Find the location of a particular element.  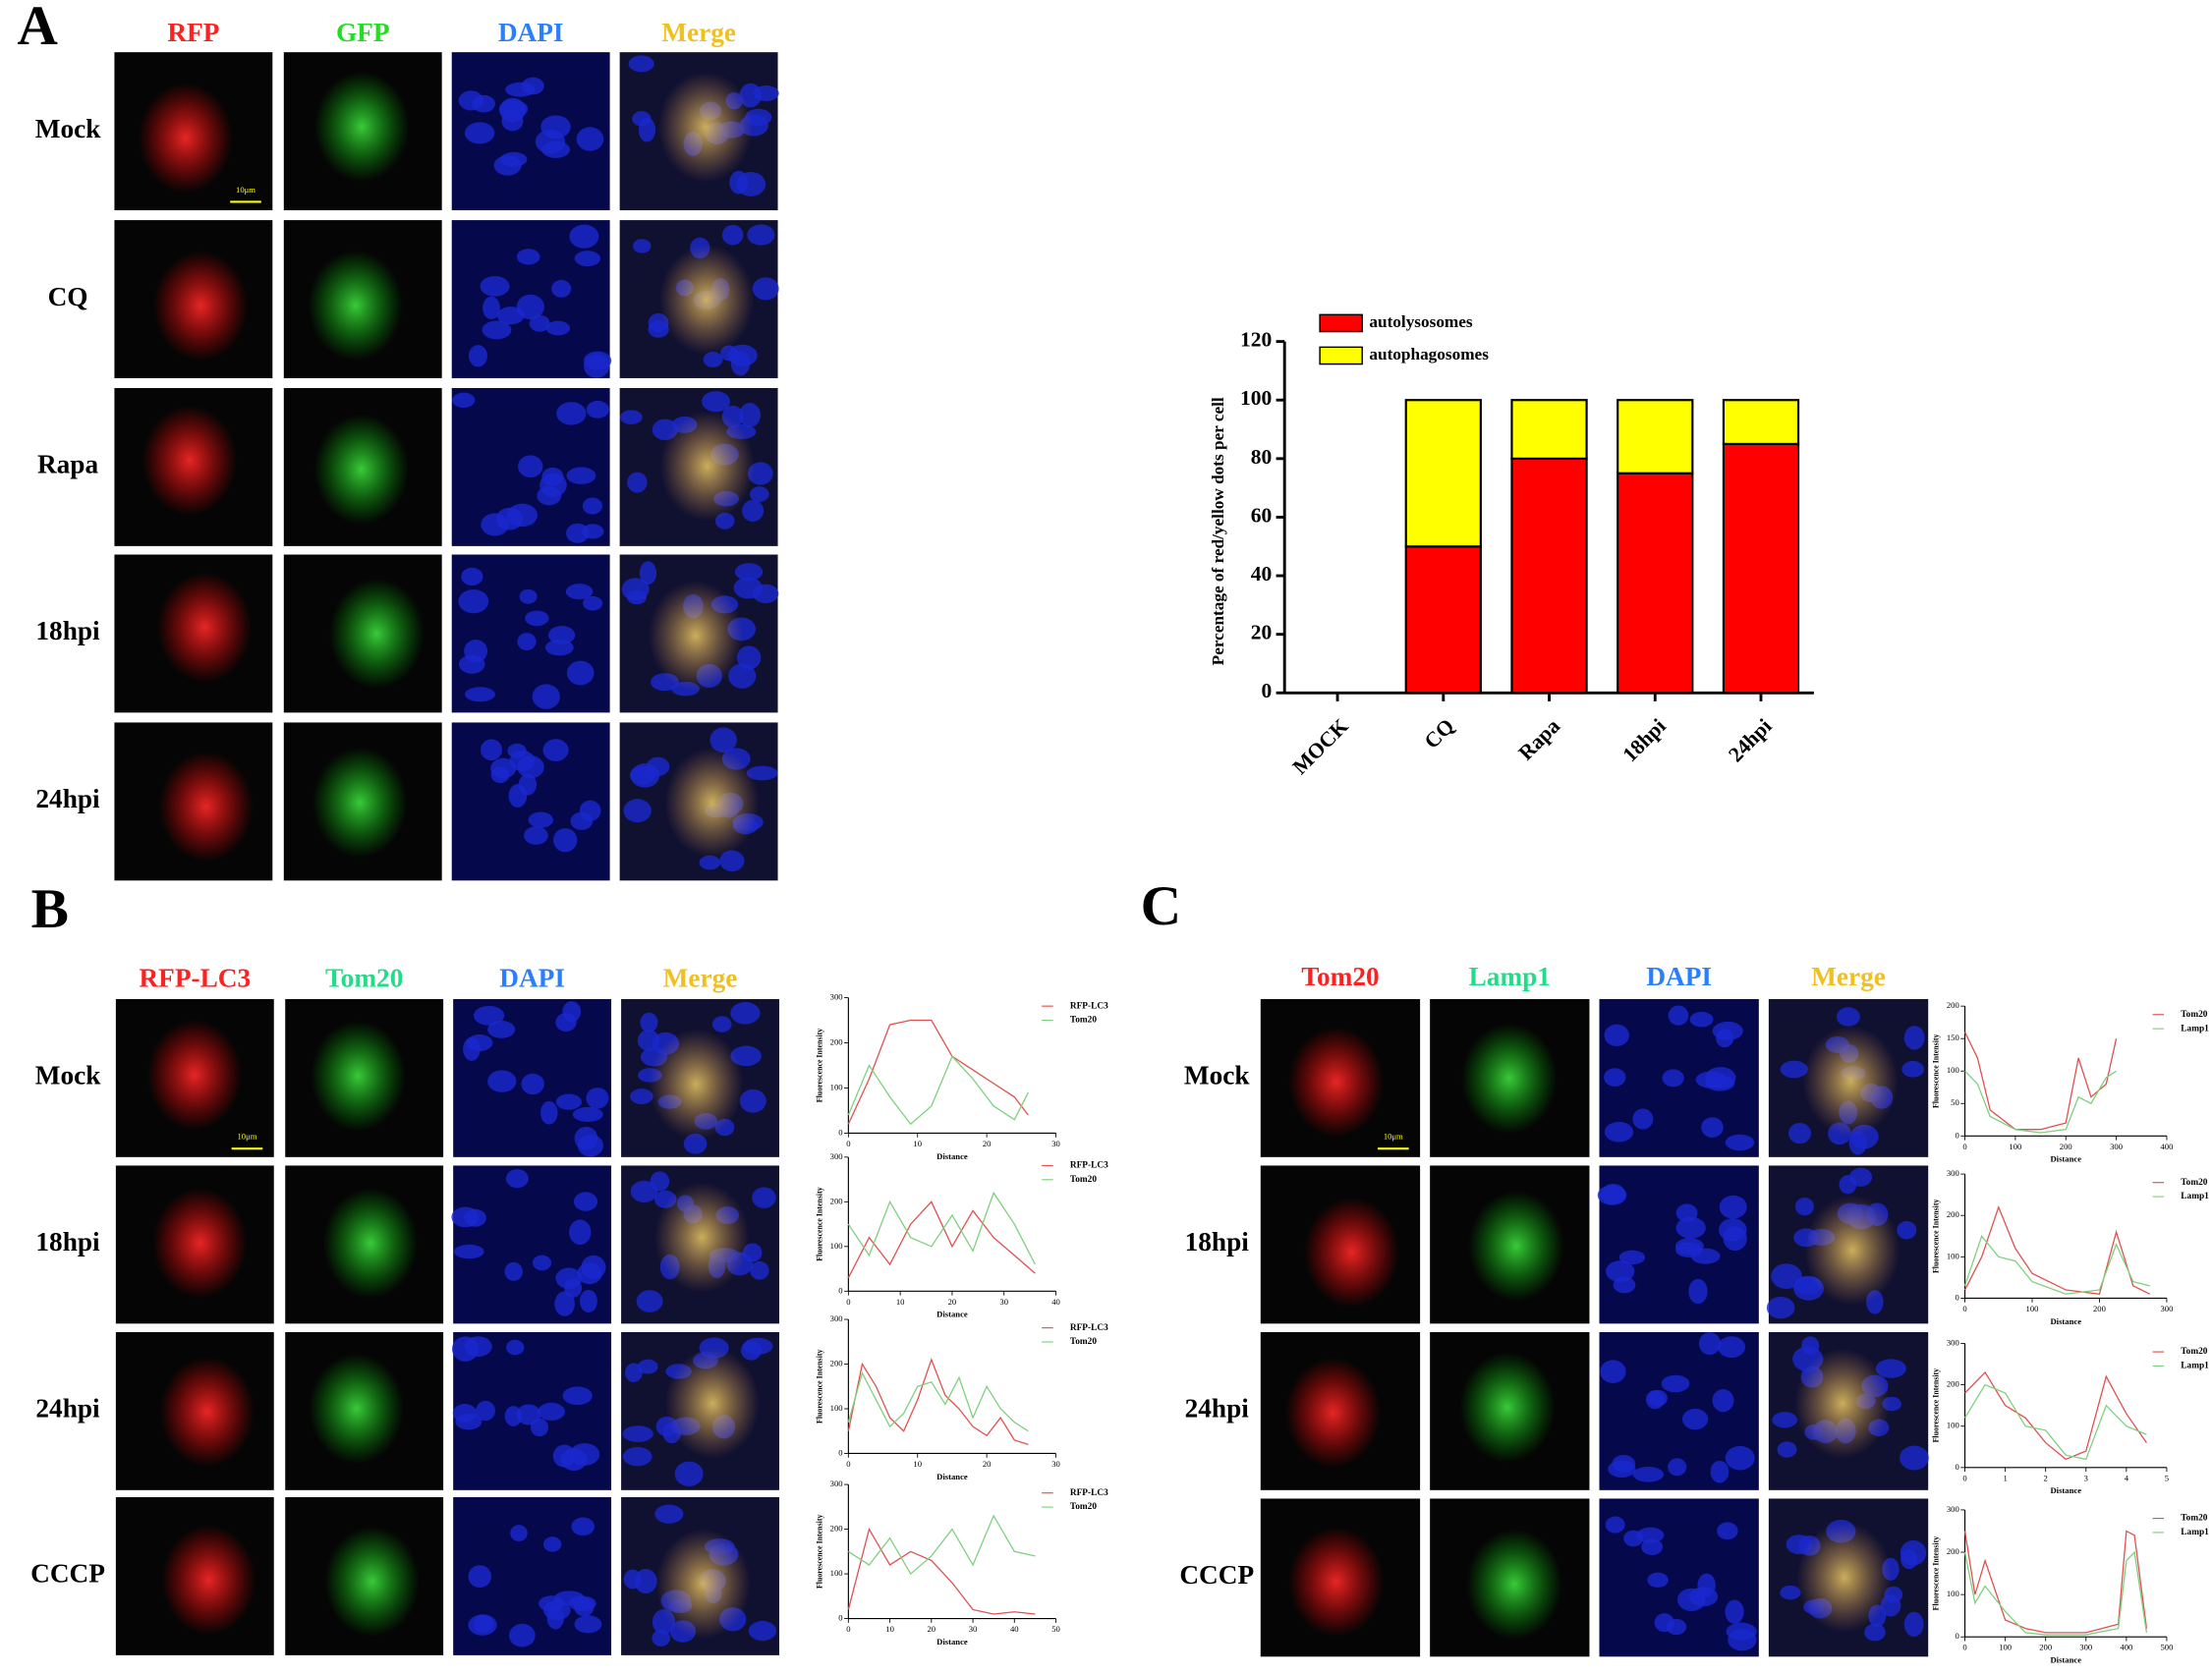

y-tick-label: 100 is located at coordinates (1953, 1593).